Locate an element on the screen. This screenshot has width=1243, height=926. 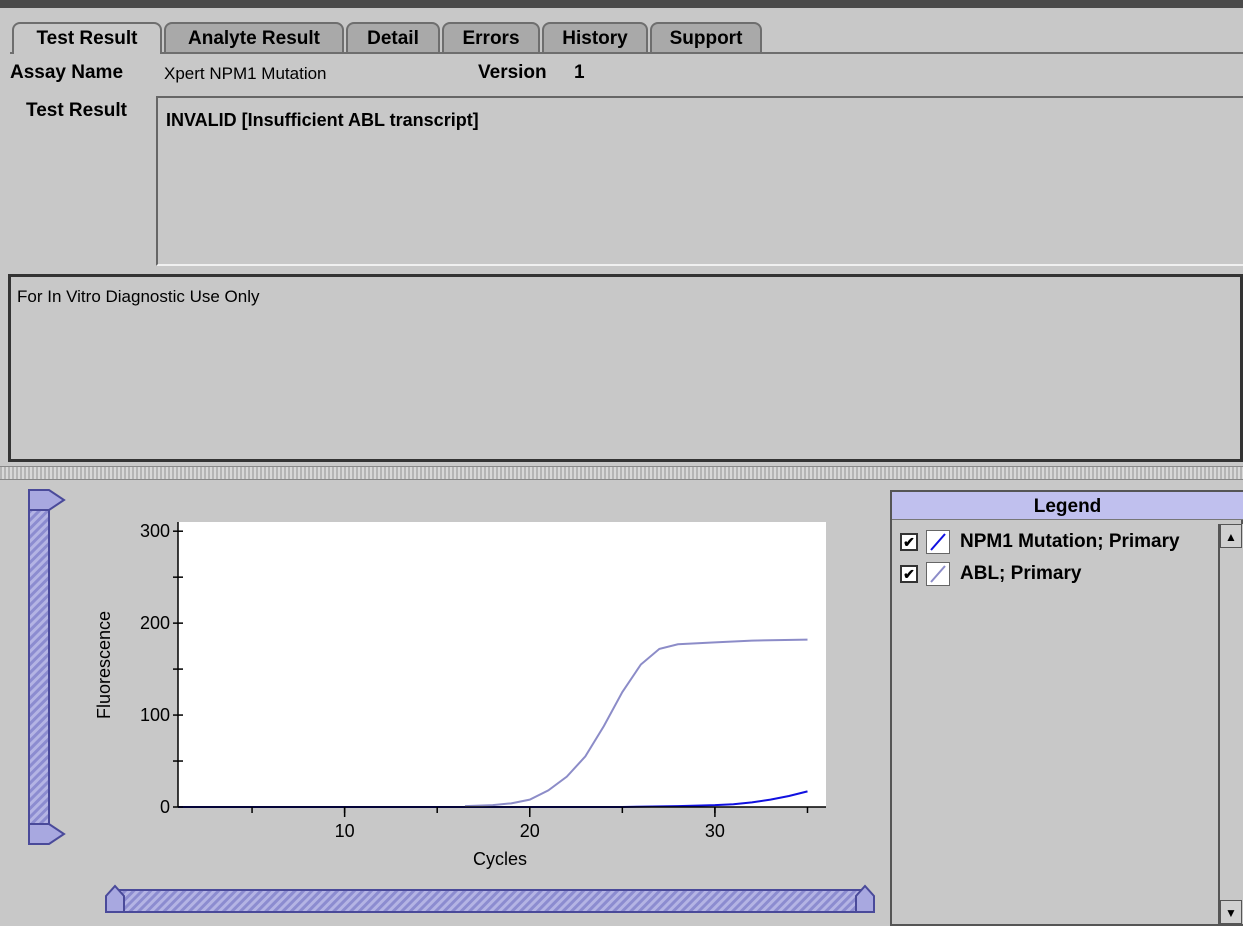
slider-left-handle is located at coordinates (115, 898).